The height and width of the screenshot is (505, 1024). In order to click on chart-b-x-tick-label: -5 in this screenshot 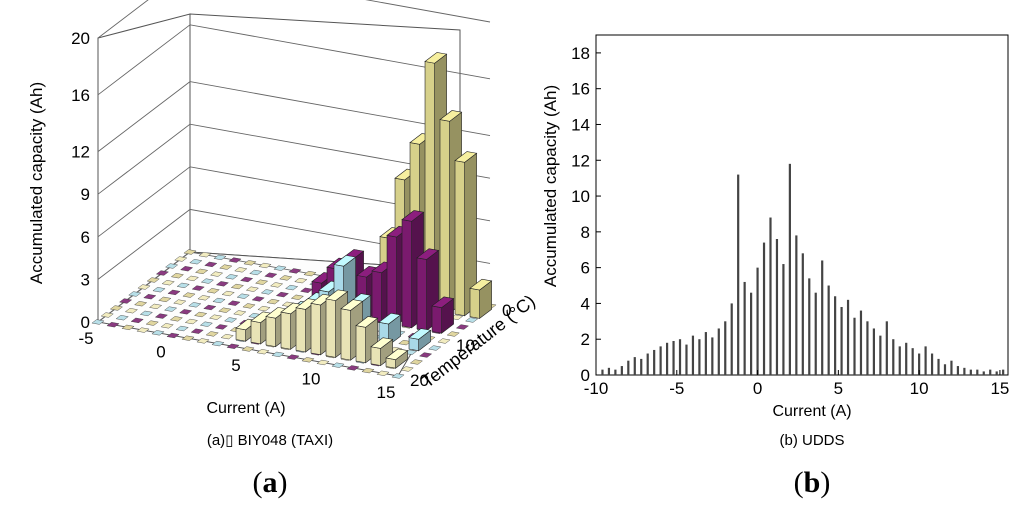, I will do `click(676, 388)`.